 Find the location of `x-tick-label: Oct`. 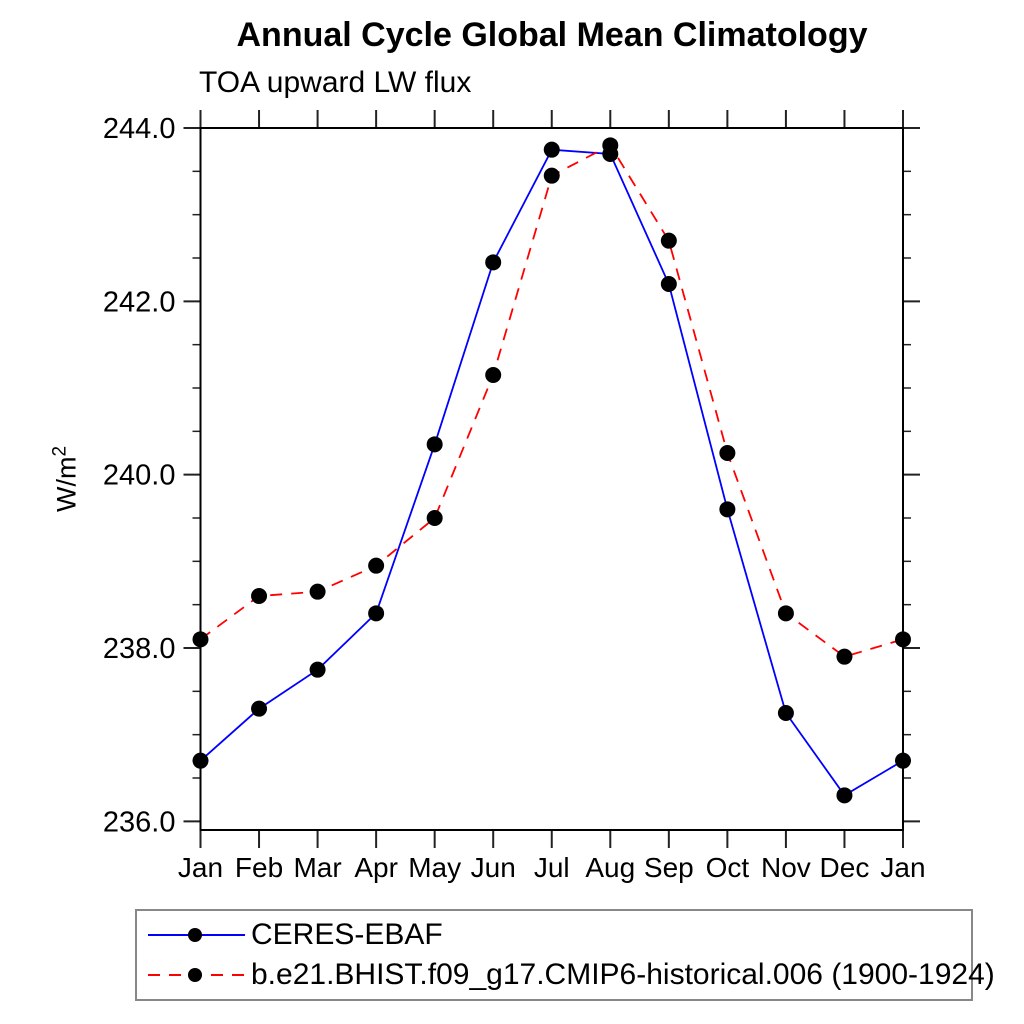

x-tick-label: Oct is located at coordinates (728, 867).